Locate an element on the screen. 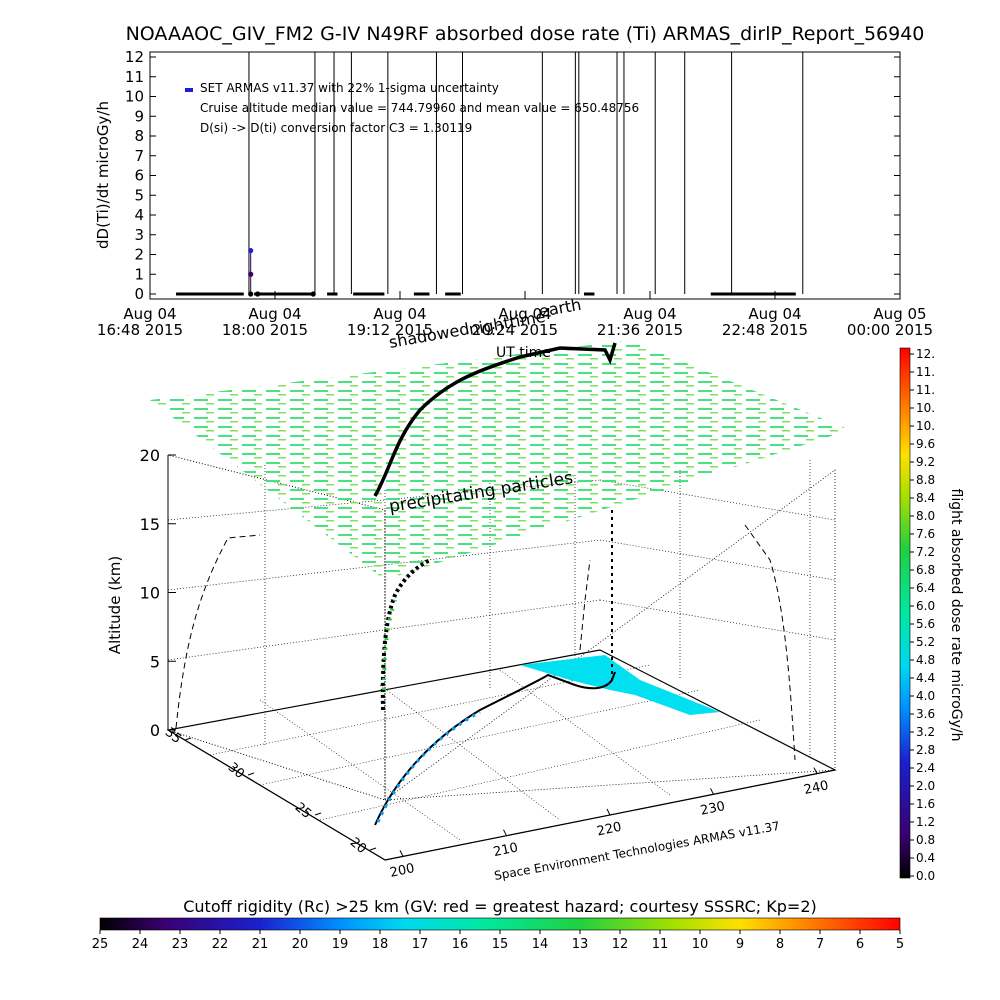  z-tick-label: 10 is located at coordinates (150, 593).